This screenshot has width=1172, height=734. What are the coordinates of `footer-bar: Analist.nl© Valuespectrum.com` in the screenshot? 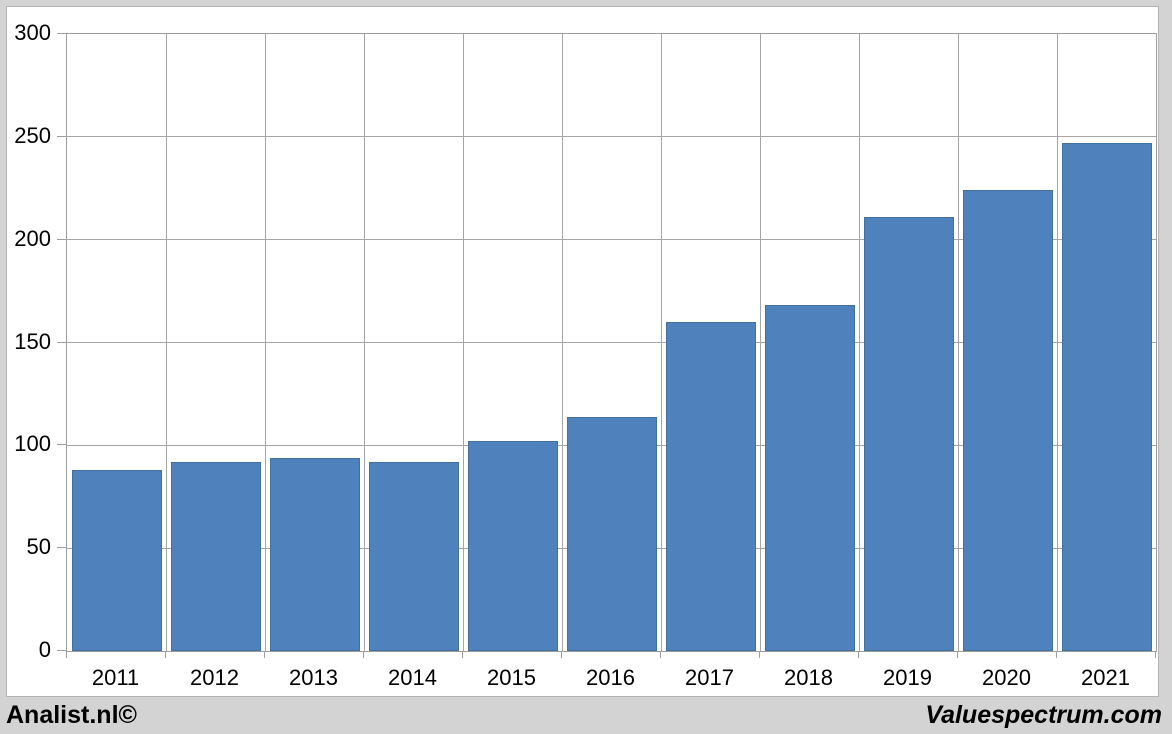 It's located at (586, 716).